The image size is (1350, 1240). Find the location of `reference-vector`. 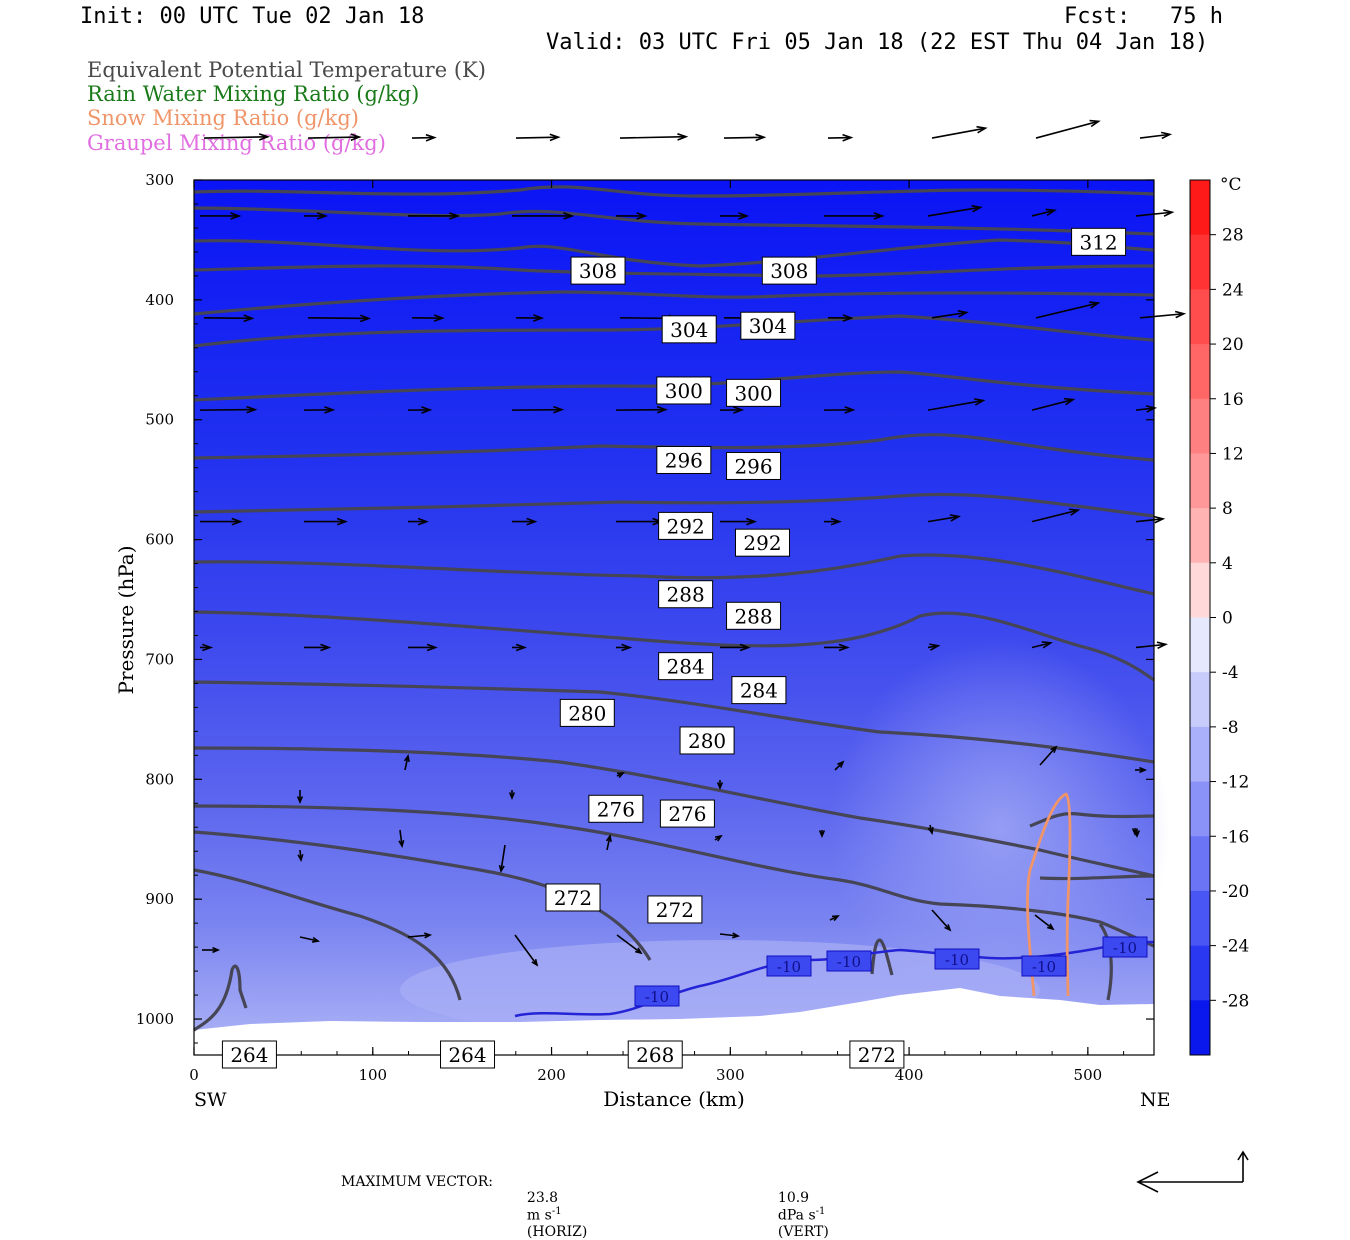

reference-vector is located at coordinates (1193, 1172).